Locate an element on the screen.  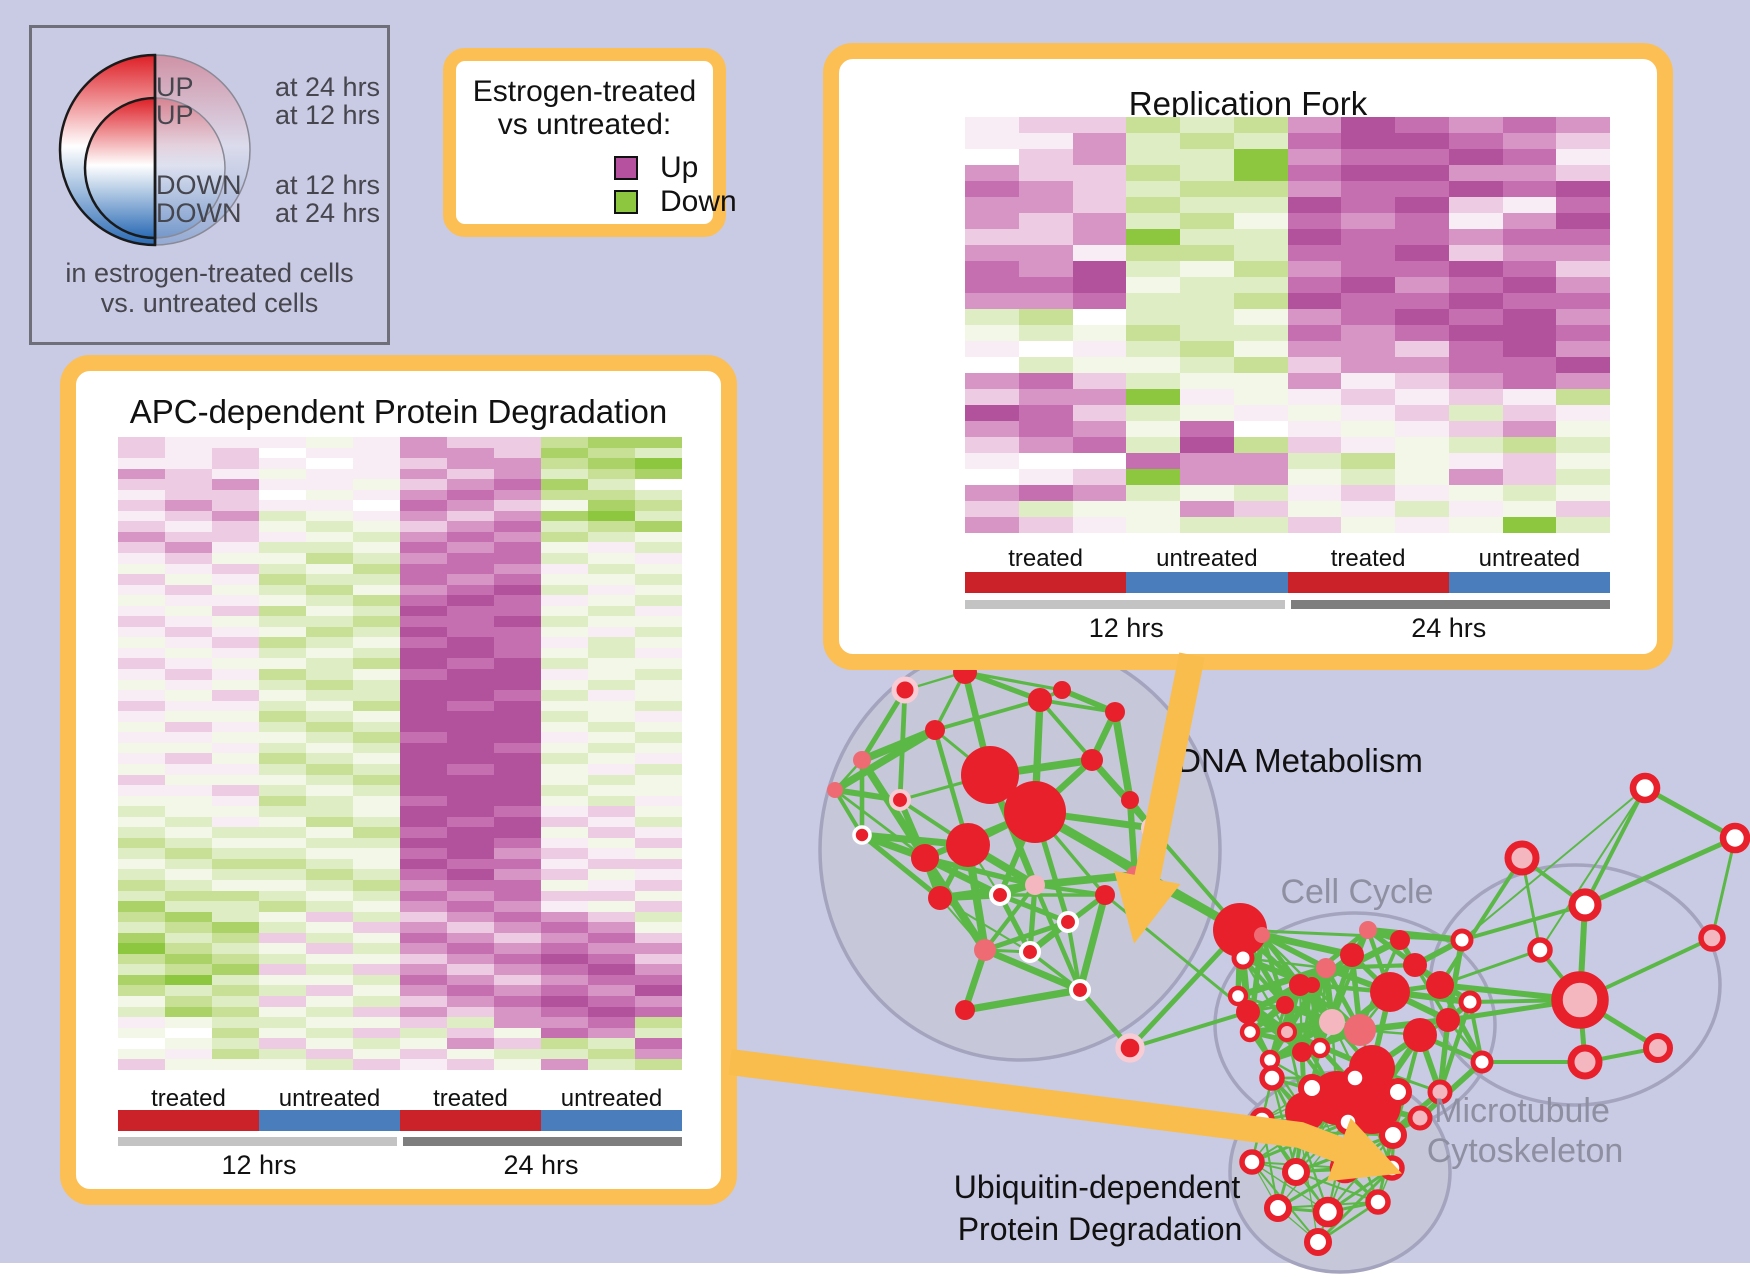
ring-footer-line1: in estrogen-treated cells is located at coordinates (209, 273).